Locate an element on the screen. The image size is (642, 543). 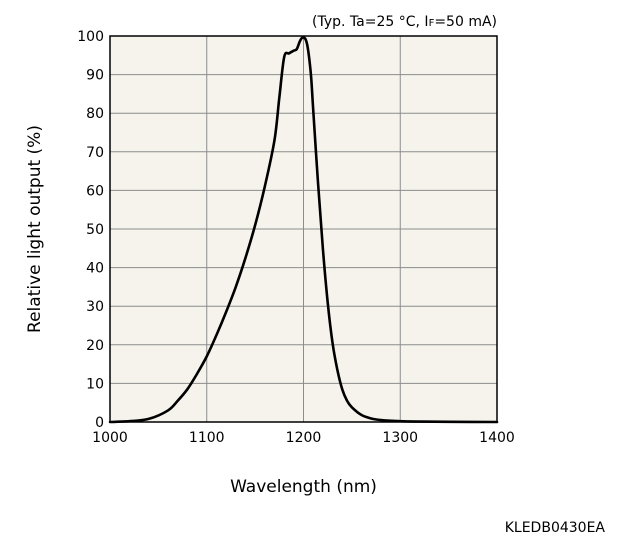
y-tick-label: 20 is located at coordinates (95, 346).